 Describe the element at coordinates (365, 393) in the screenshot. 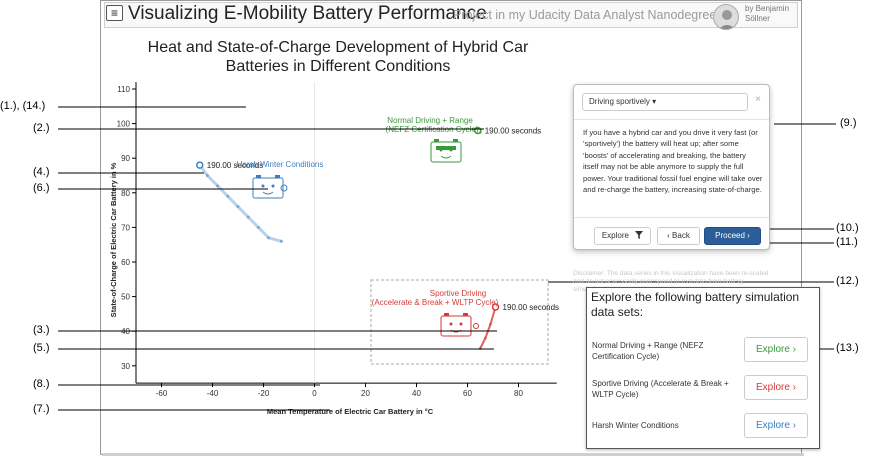

I see `x-tick-label: 20` at that location.